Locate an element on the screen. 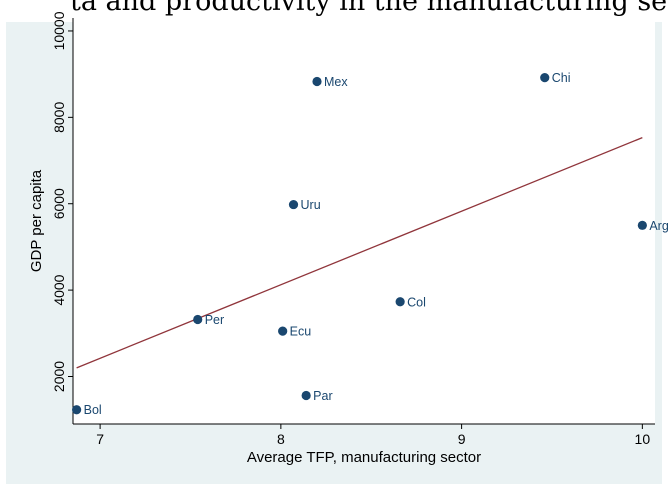 This screenshot has width=668, height=484. data-point-per is located at coordinates (198, 319).